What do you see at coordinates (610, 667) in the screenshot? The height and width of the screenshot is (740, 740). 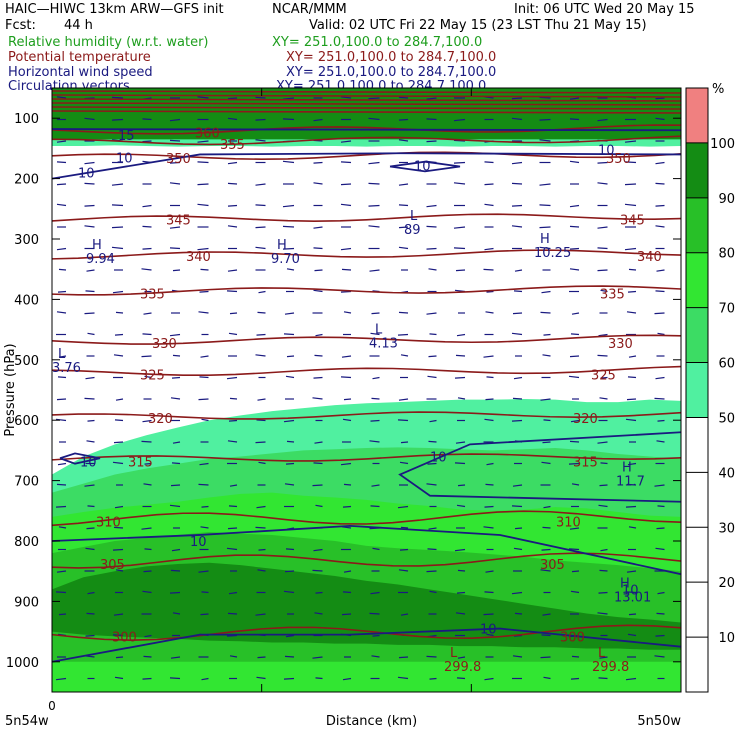 I see `extremum-value: 299.8` at bounding box center [610, 667].